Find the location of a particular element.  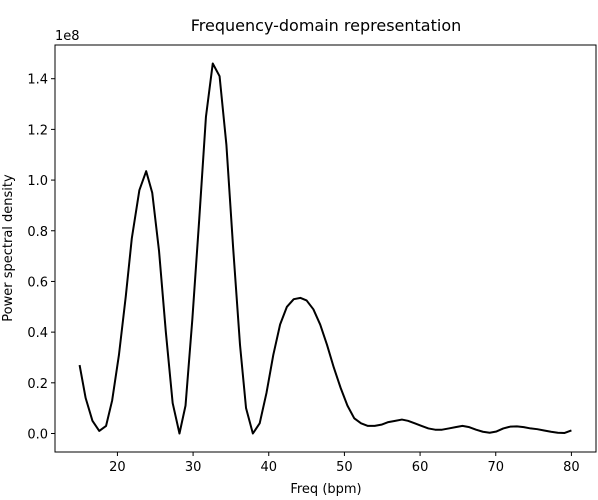

y-axis-label: Power spectral density is located at coordinates (8, 248).